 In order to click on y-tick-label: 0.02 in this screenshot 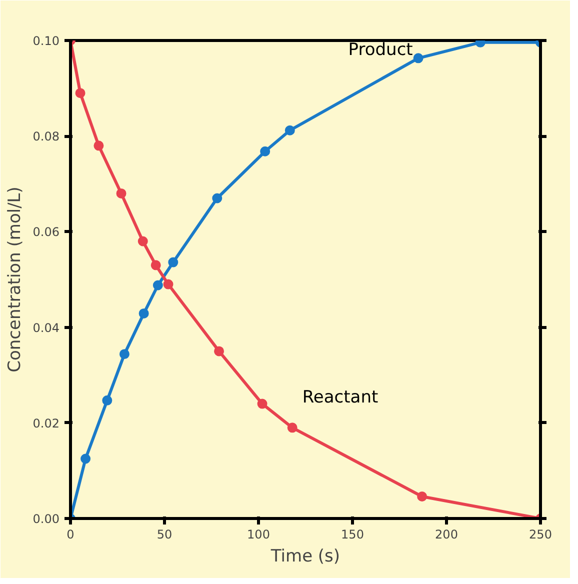, I will do `click(46, 423)`.